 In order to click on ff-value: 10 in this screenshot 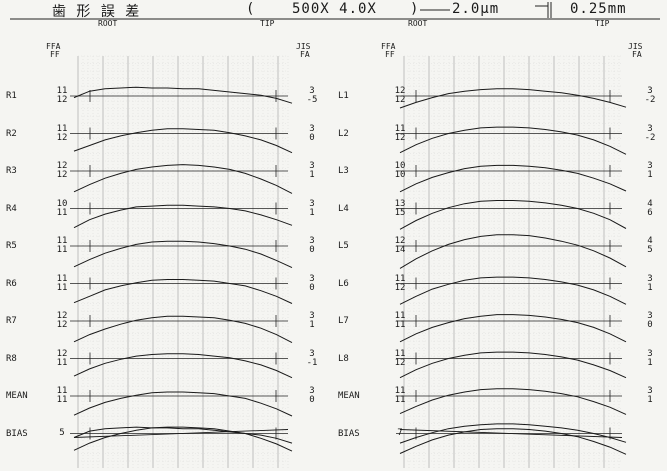, I will do `click(400, 175)`.